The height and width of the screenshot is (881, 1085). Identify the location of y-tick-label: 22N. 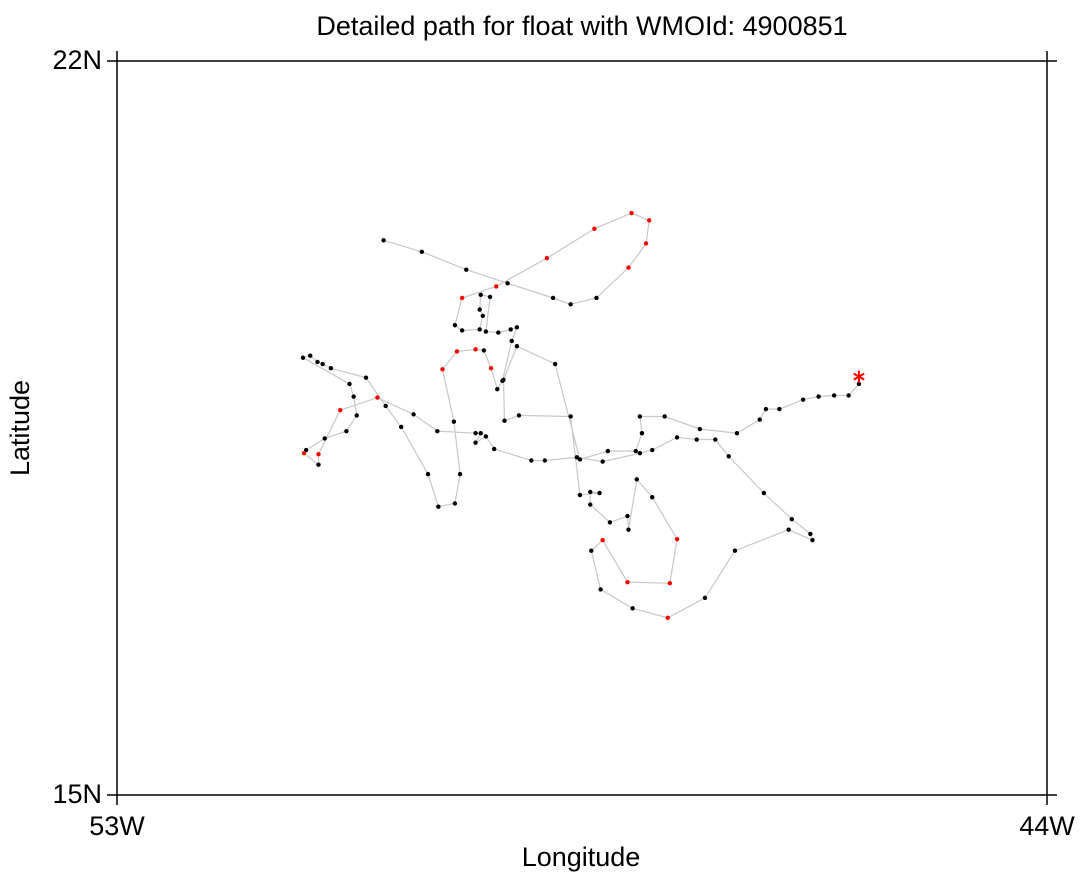
(77, 60).